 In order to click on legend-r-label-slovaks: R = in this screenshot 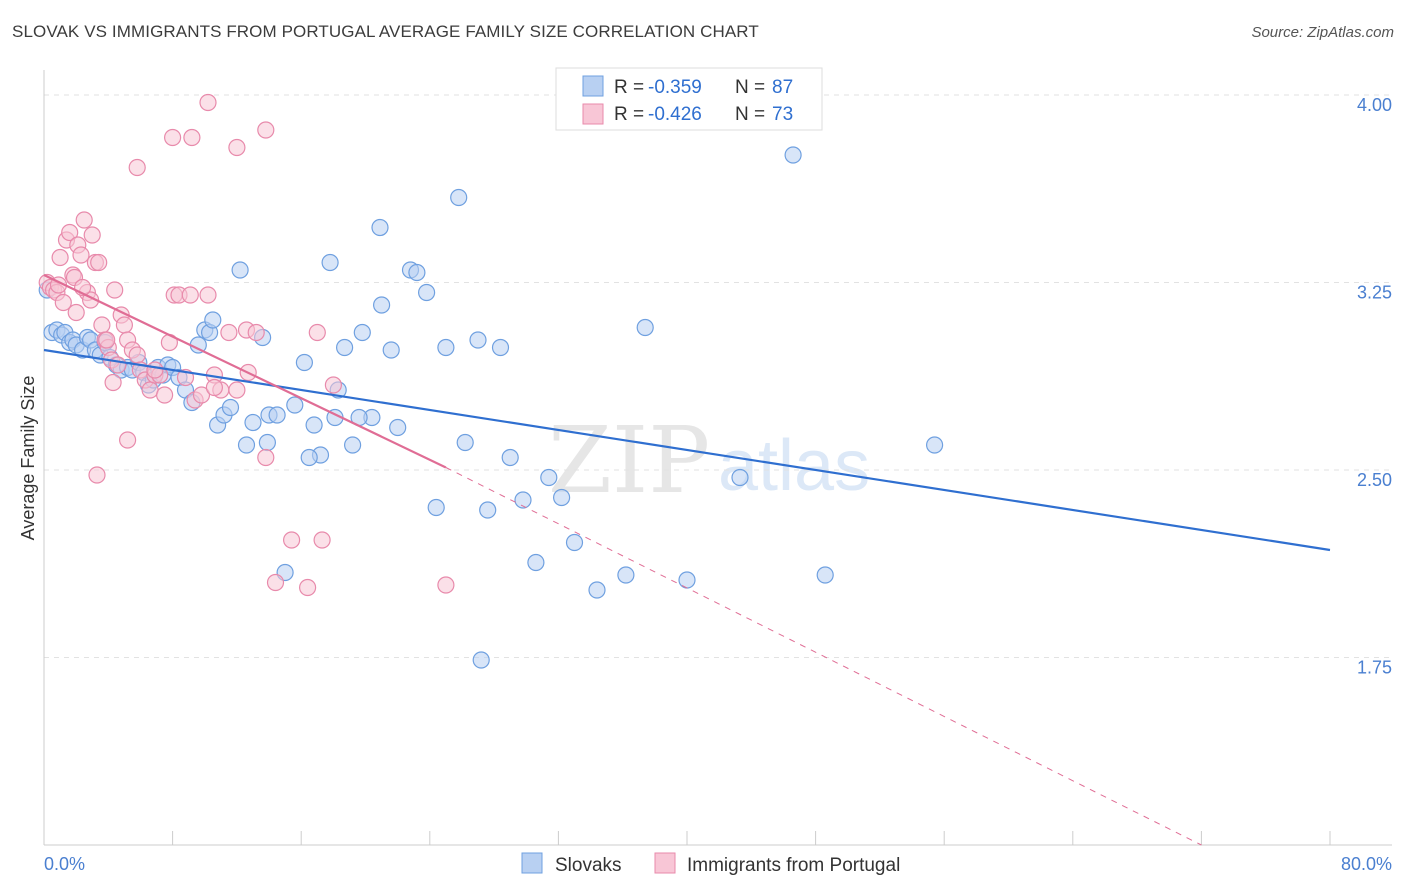, I will do `click(629, 87)`.